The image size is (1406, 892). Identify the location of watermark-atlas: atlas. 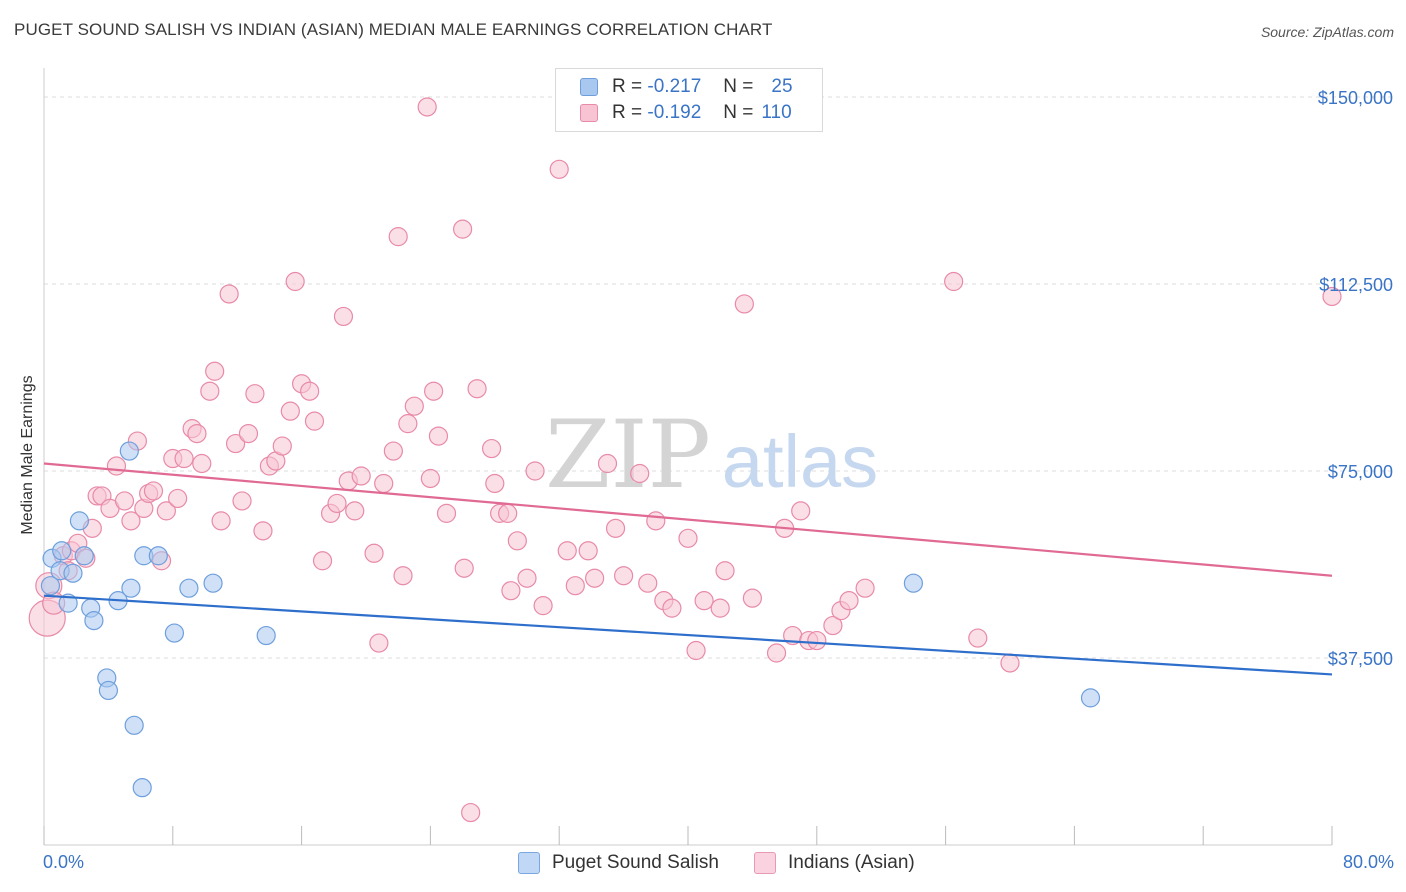
(800, 461).